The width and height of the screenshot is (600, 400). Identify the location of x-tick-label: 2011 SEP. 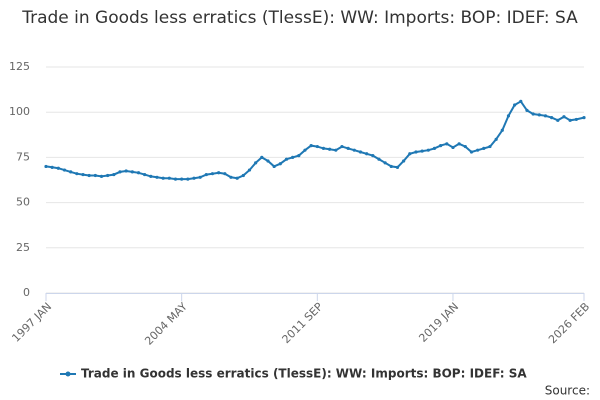
(303, 323).